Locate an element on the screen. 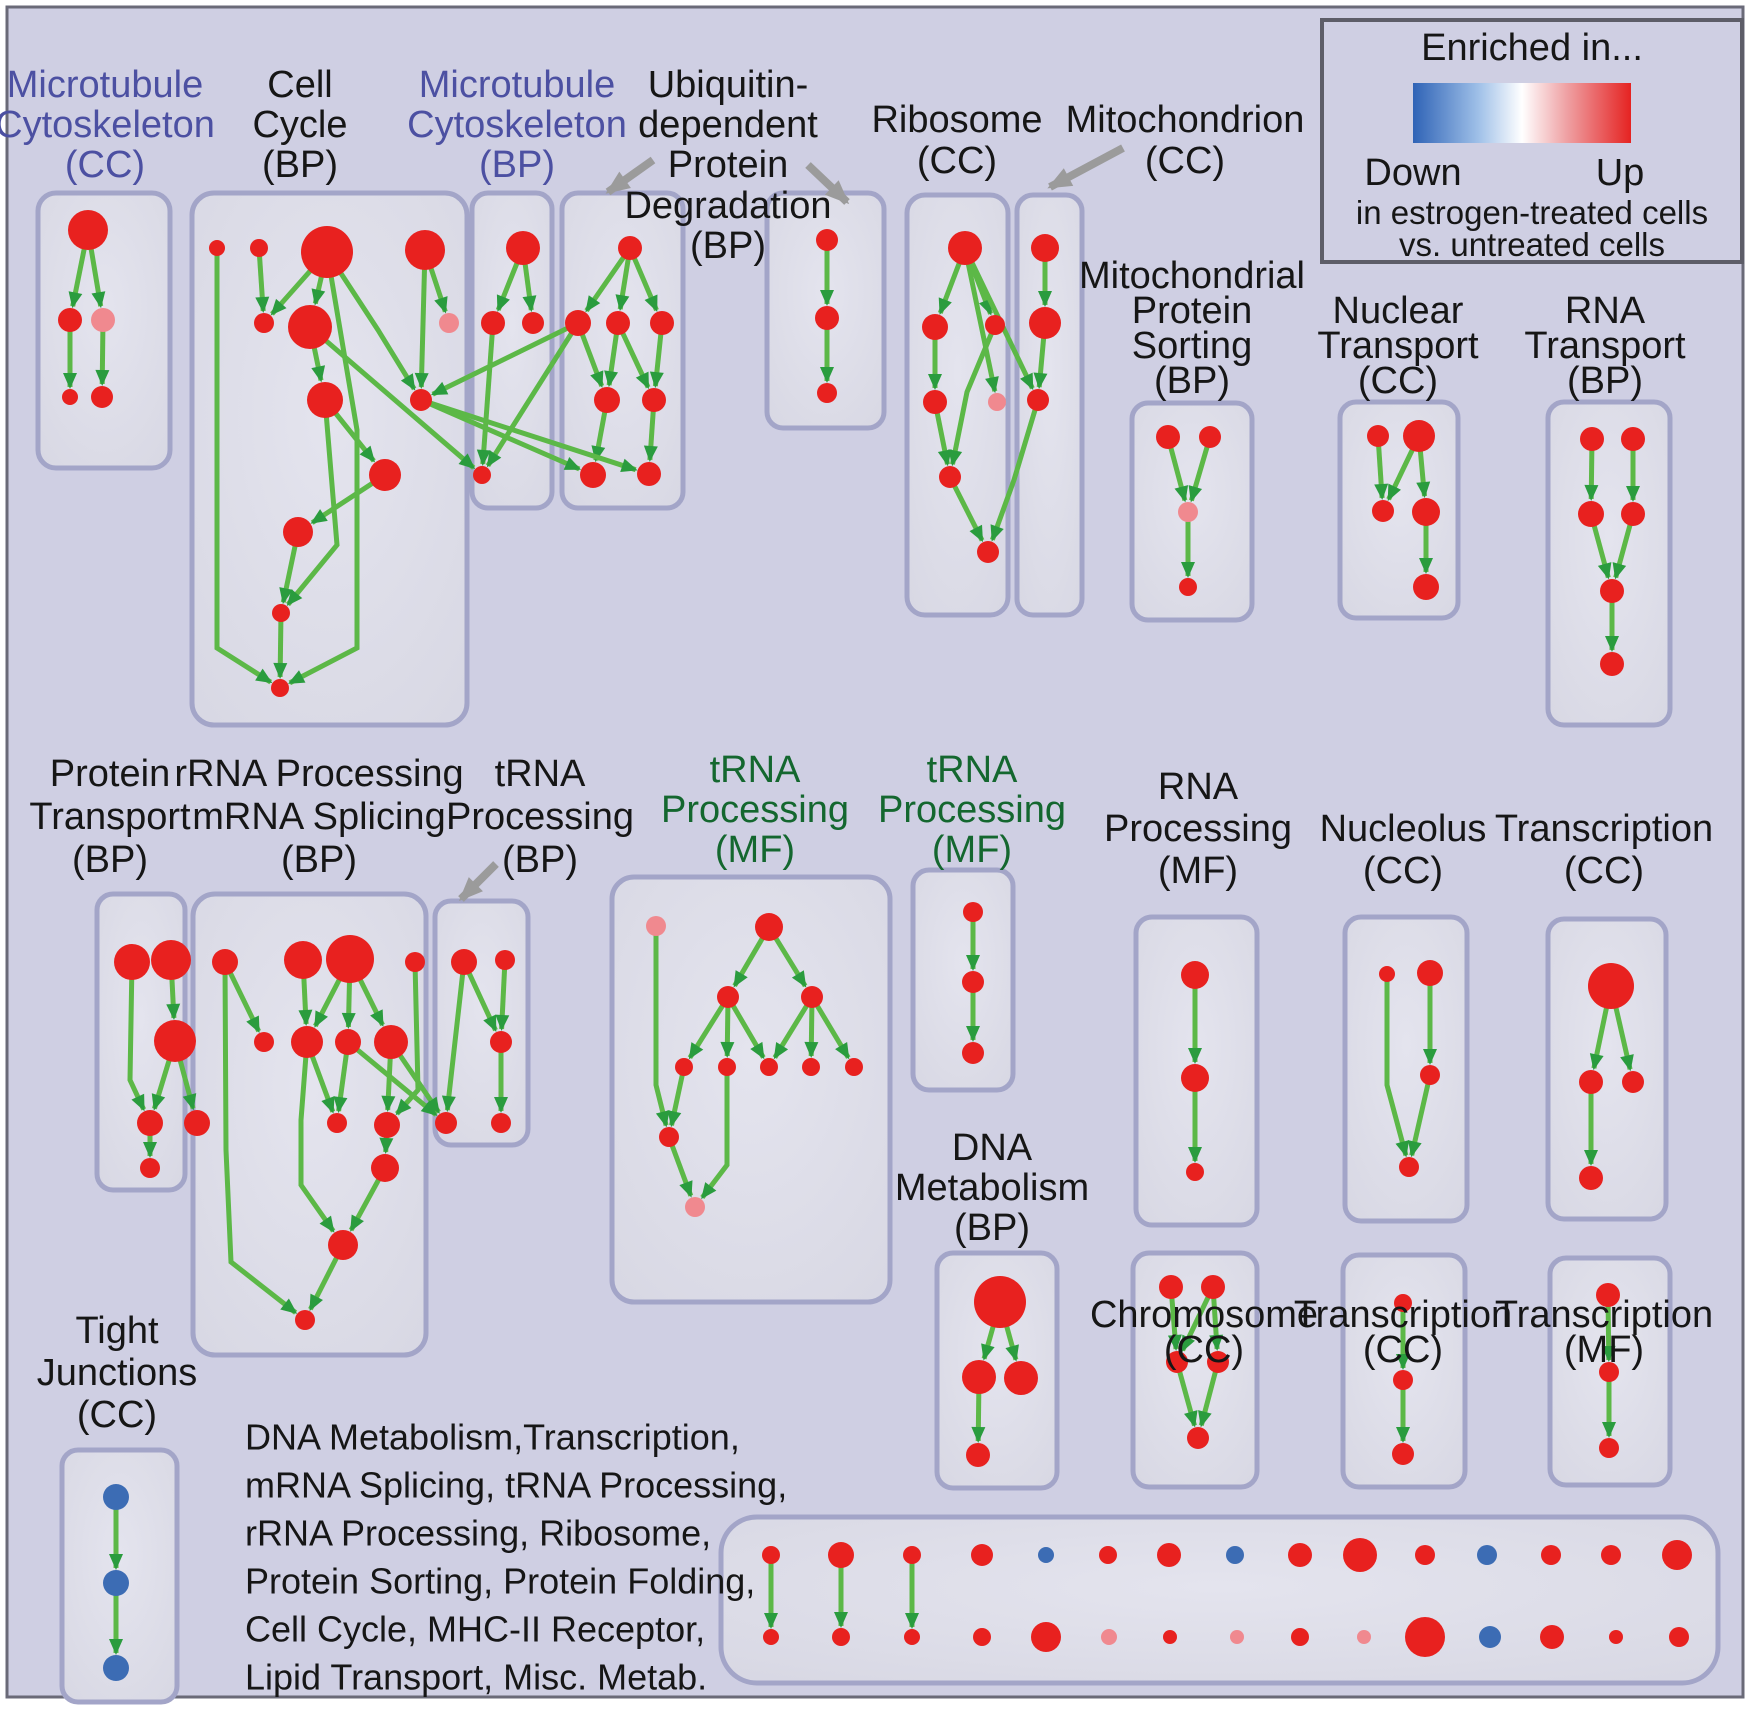  cluster-label-mito-protein-sorting: Mitochondrial Protein Sorting (BP) is located at coordinates (1192, 328).